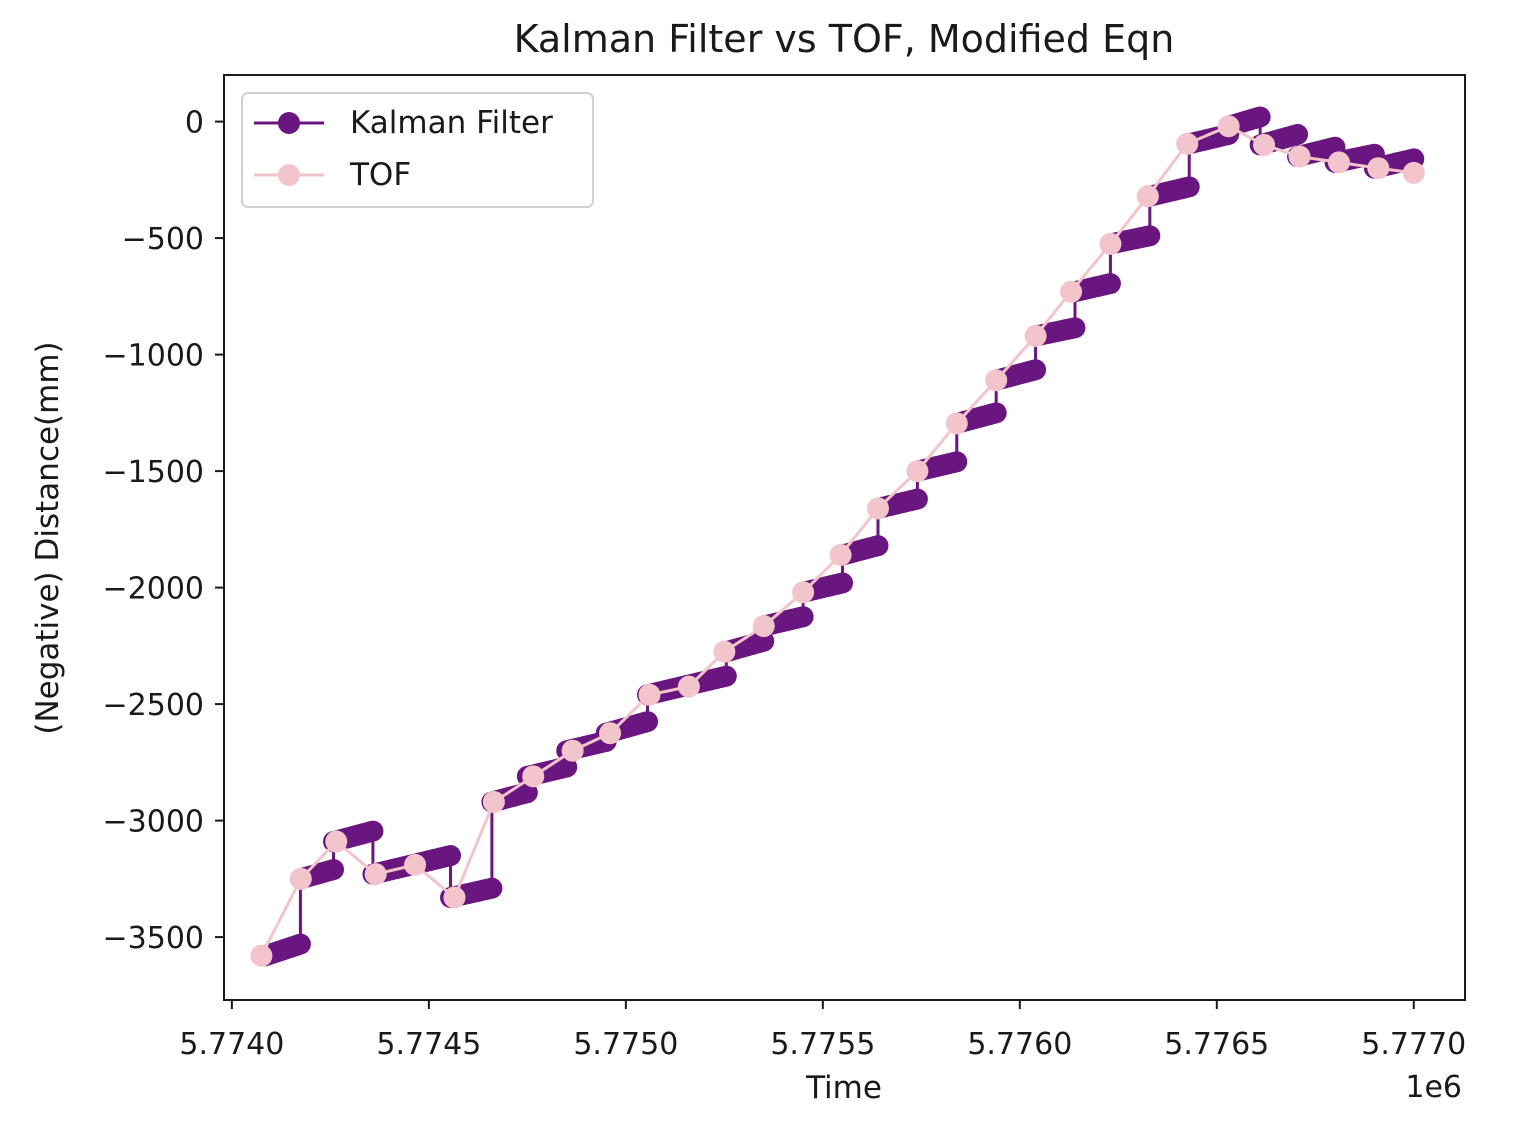  I want to click on y-tick-label: −2500, so click(153, 705).